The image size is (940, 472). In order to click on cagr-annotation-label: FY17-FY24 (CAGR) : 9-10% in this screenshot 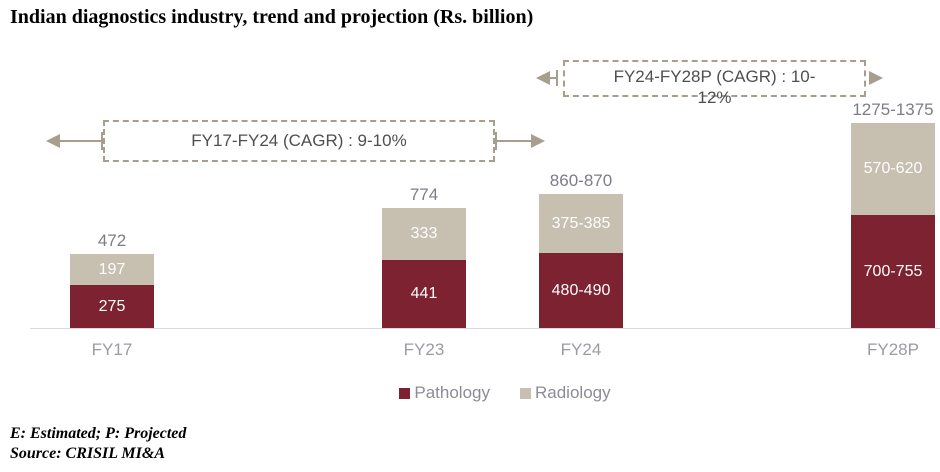, I will do `click(299, 140)`.